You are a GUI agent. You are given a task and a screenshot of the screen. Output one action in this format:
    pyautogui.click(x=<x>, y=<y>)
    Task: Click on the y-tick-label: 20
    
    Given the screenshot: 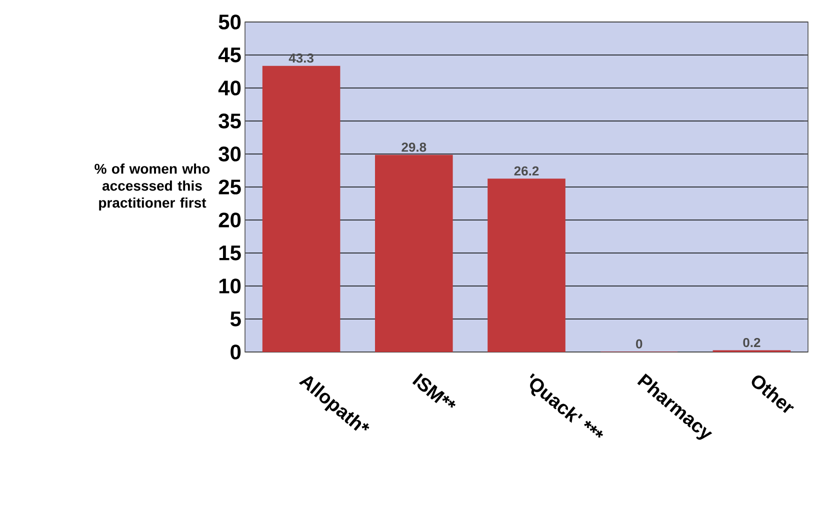 What is the action you would take?
    pyautogui.click(x=229, y=220)
    